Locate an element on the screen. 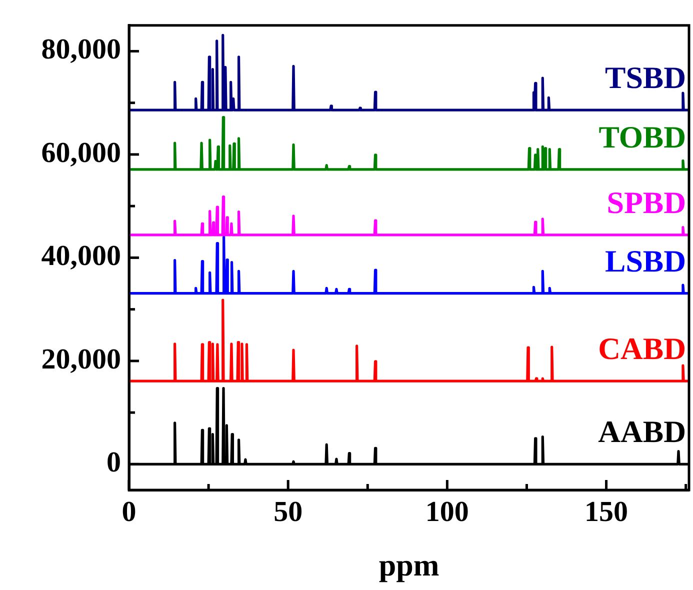 The image size is (693, 590). series-label: TOBD is located at coordinates (642, 136).